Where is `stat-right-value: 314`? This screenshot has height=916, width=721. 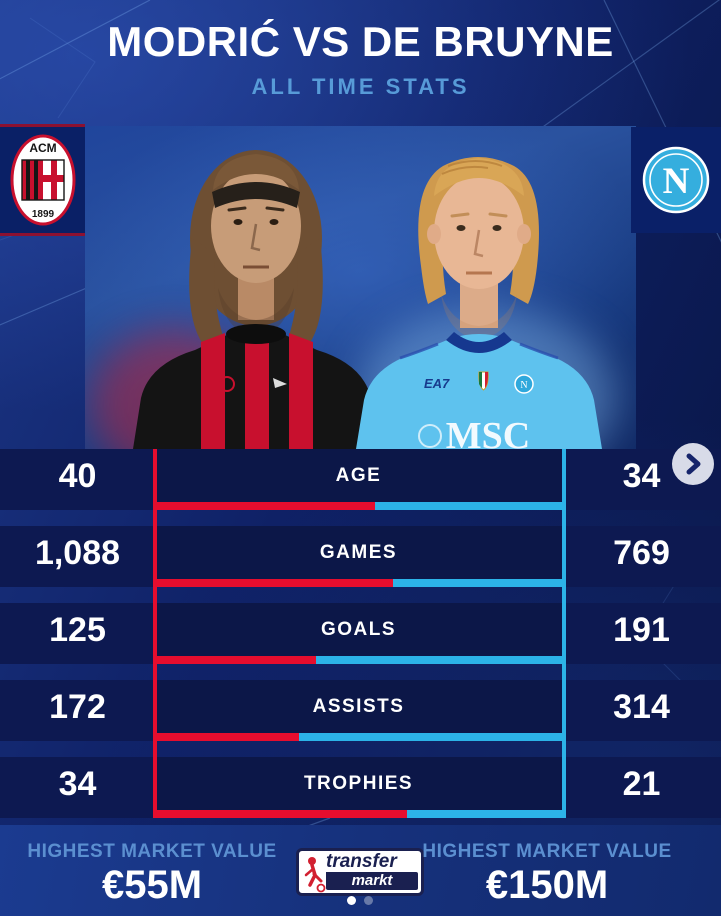 stat-right-value: 314 is located at coordinates (641, 707).